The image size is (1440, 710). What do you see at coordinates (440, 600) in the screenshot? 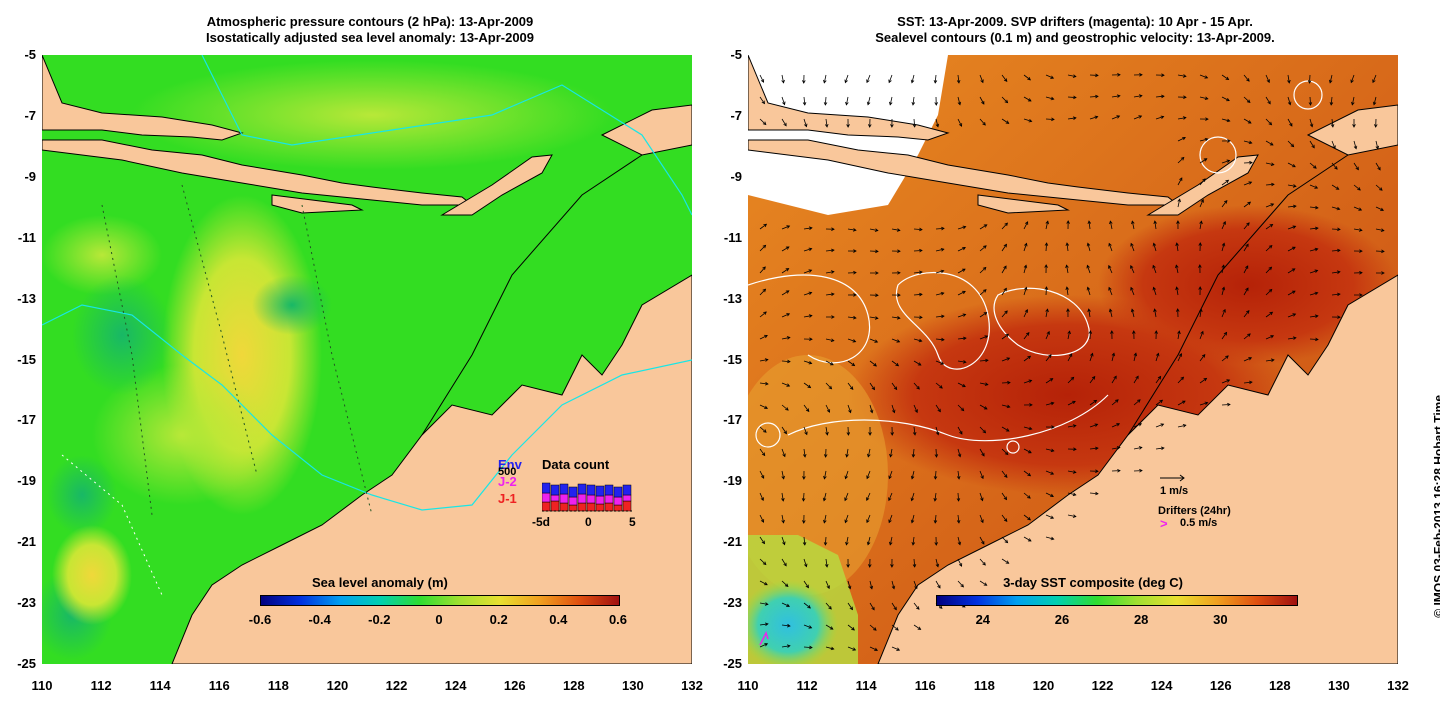
I see `sla-colorbar` at bounding box center [440, 600].